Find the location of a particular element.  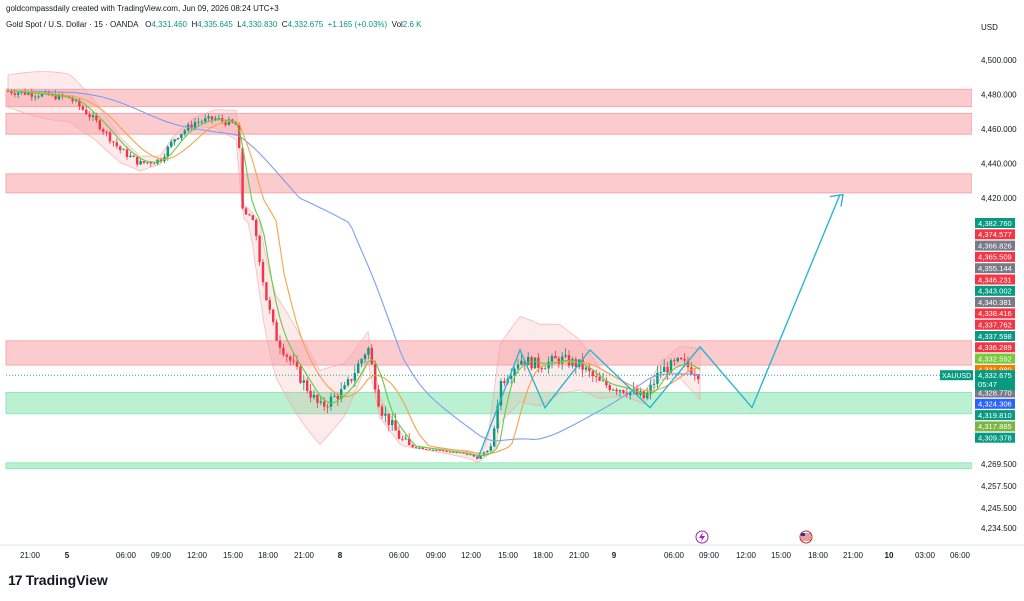

price-label-tag: 4,337.598 is located at coordinates (995, 336).